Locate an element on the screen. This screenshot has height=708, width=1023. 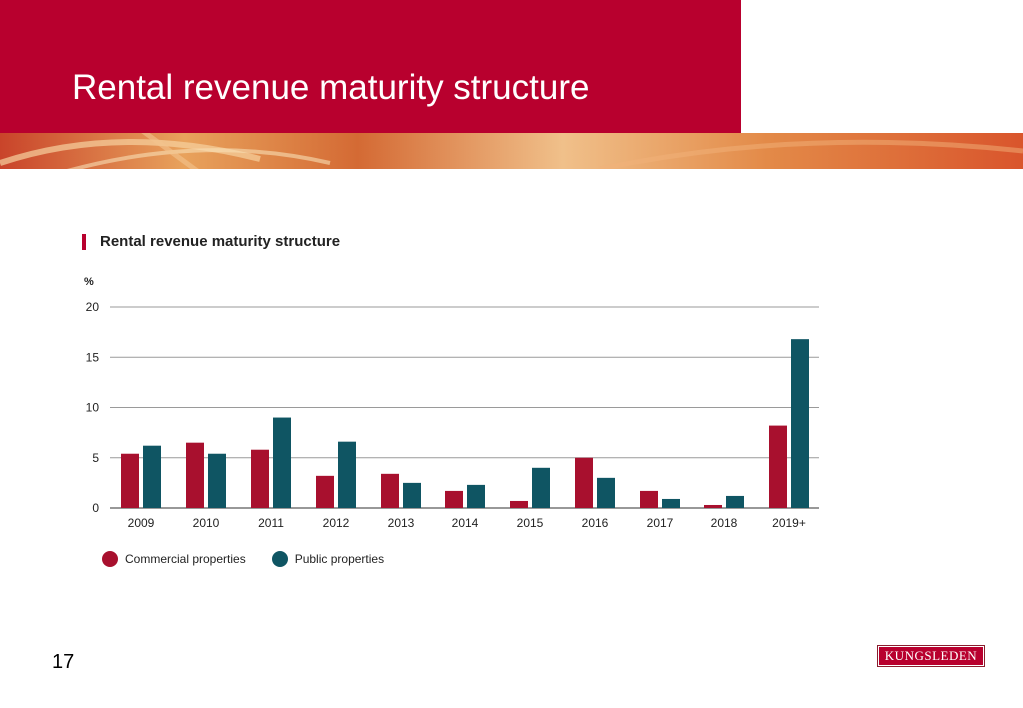
x-tick-label-2015: 2015 is located at coordinates (530, 523).